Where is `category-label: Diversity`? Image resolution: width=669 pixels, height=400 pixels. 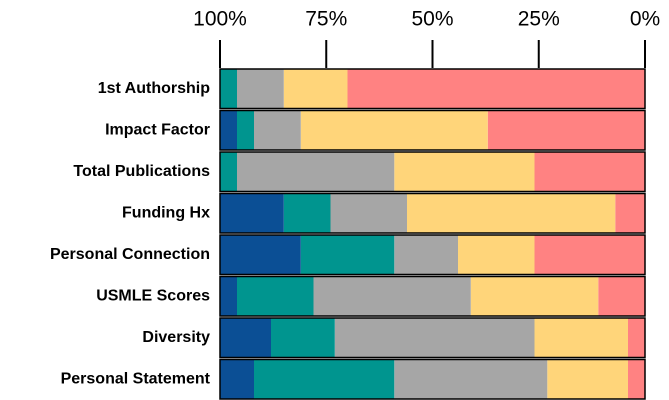
category-label: Diversity is located at coordinates (176, 337).